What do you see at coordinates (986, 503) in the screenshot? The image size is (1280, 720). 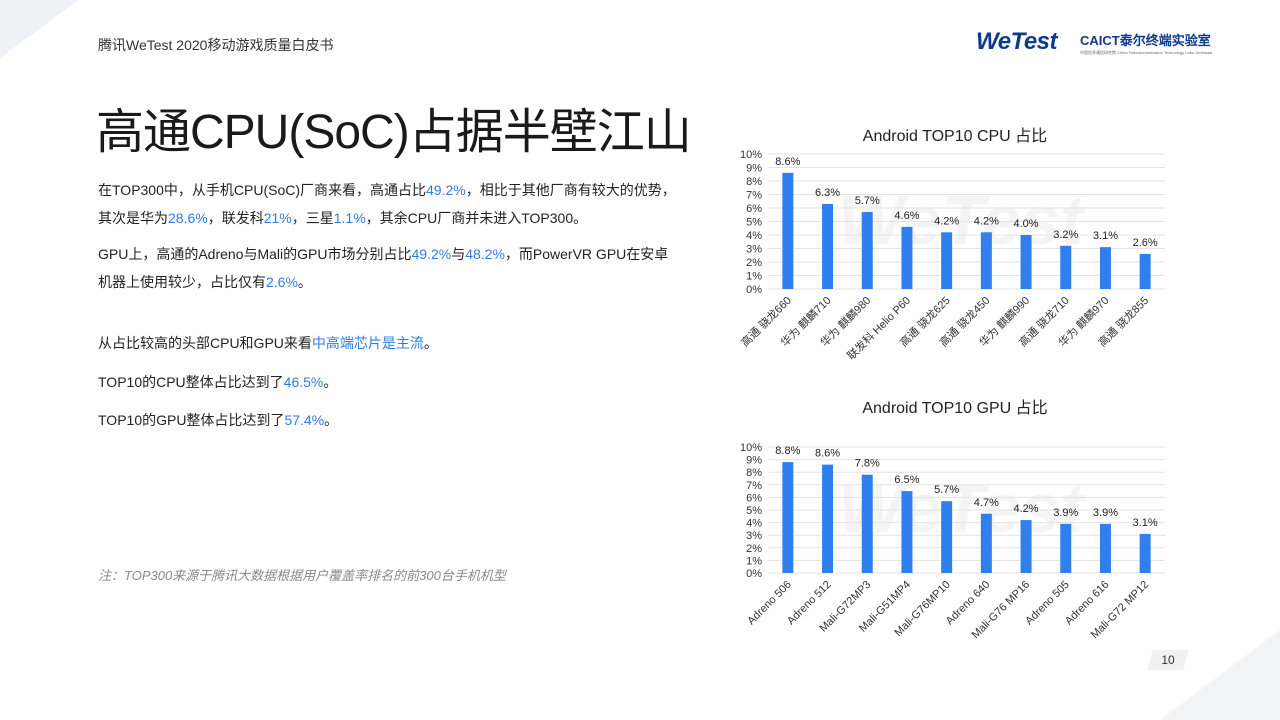 I see `data-label: 4.7%` at bounding box center [986, 503].